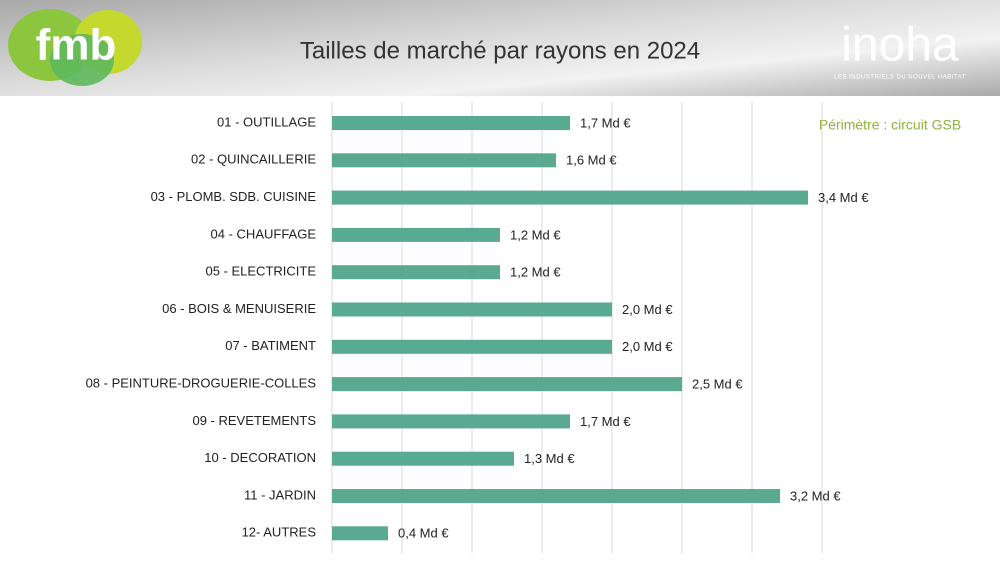 The height and width of the screenshot is (561, 1000). What do you see at coordinates (264, 233) in the screenshot?
I see `y-tick-label: 04 - CHAUFFAGE` at bounding box center [264, 233].